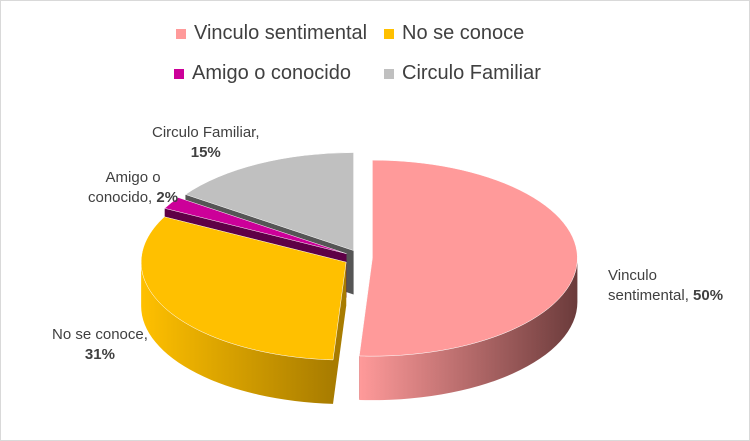 The width and height of the screenshot is (750, 441). What do you see at coordinates (237, 333) in the screenshot?
I see `pie-slice-side-no-se-conoce` at bounding box center [237, 333].